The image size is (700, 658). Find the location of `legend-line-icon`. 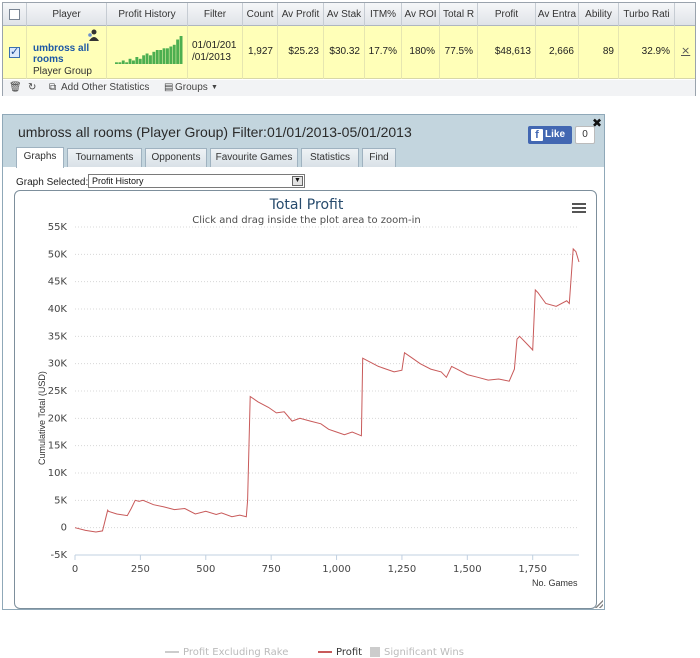

legend-line-icon is located at coordinates (172, 652).